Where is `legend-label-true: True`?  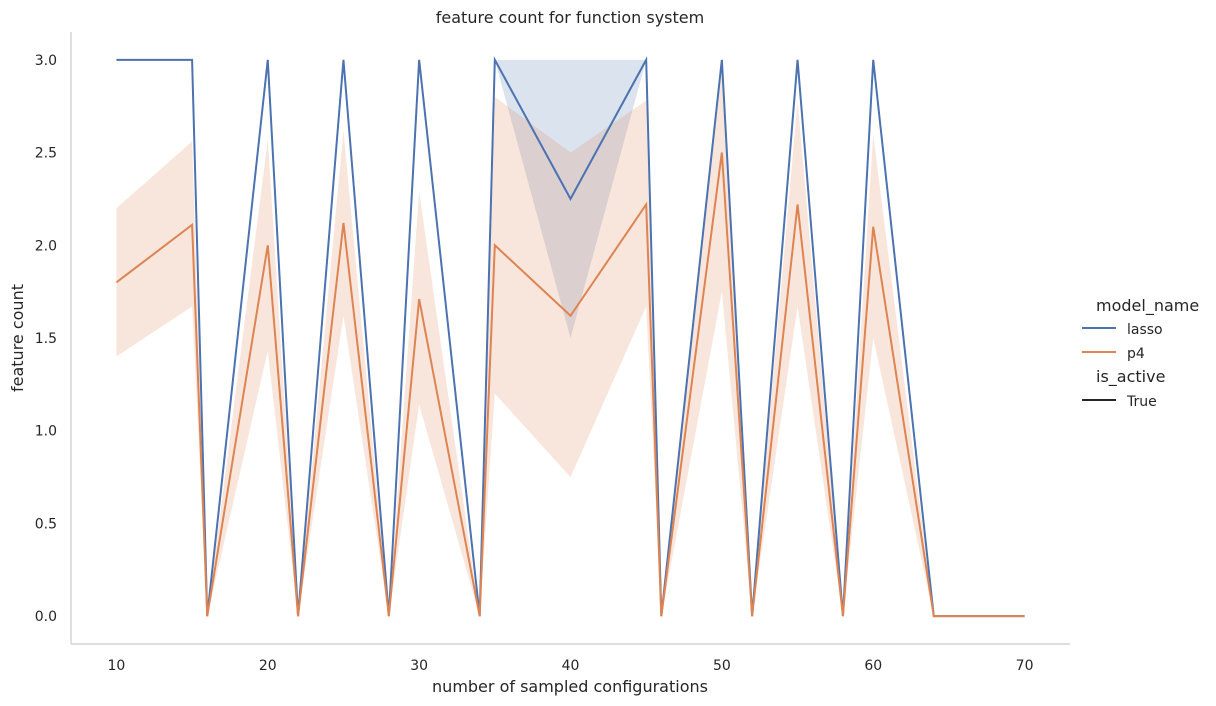
legend-label-true: True is located at coordinates (1141, 402).